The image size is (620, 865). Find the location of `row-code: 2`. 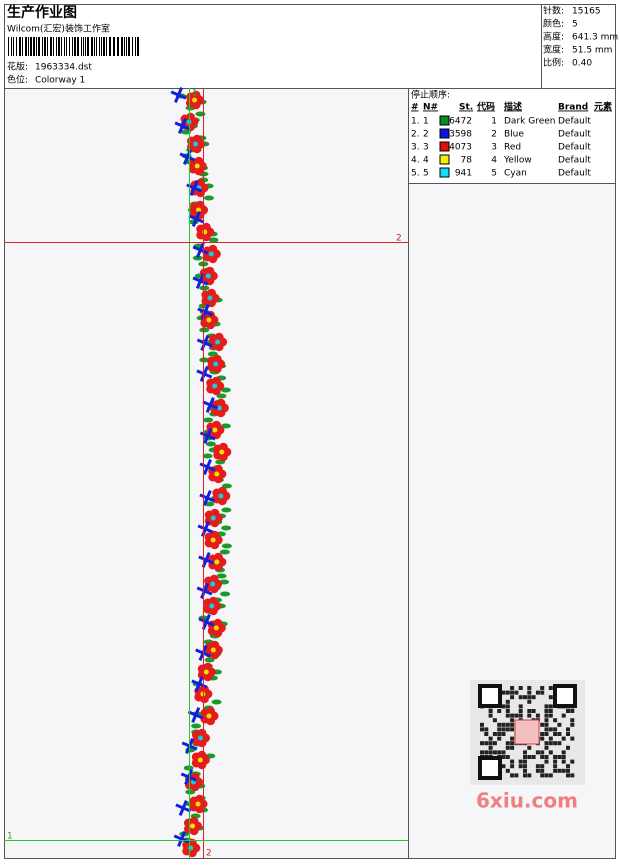

row-code: 2 is located at coordinates (494, 135).